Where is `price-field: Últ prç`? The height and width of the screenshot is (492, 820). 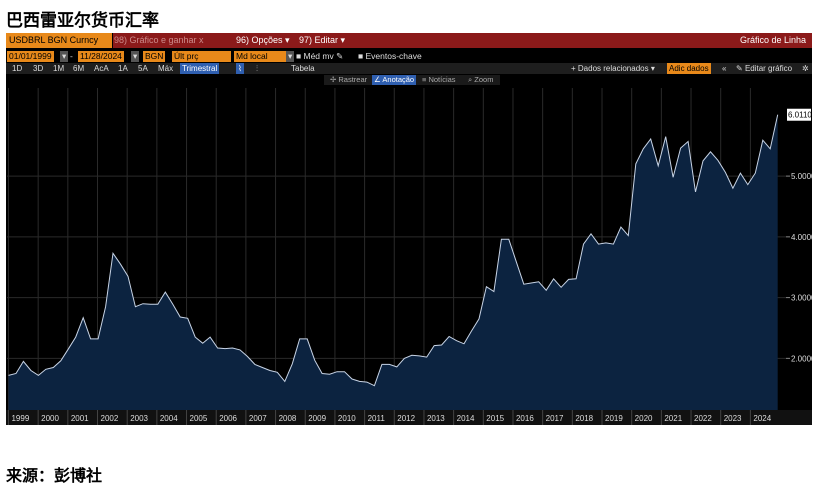 price-field: Últ prç is located at coordinates (201, 56).